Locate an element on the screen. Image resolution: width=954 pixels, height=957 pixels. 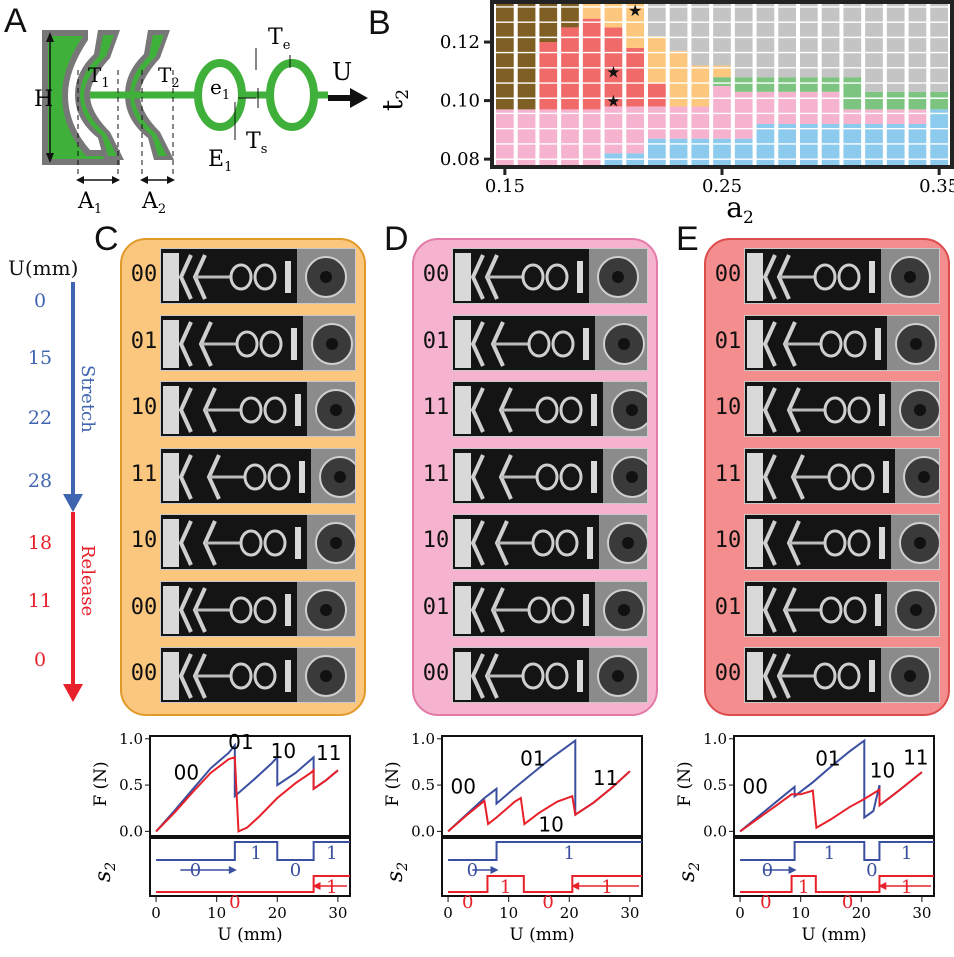
x-tick-label: 30 is located at coordinates (921, 913).